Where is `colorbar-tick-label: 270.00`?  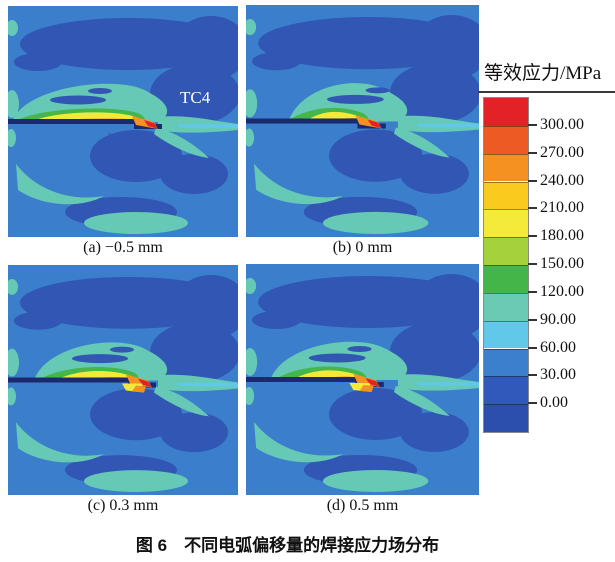 colorbar-tick-label: 270.00 is located at coordinates (562, 152).